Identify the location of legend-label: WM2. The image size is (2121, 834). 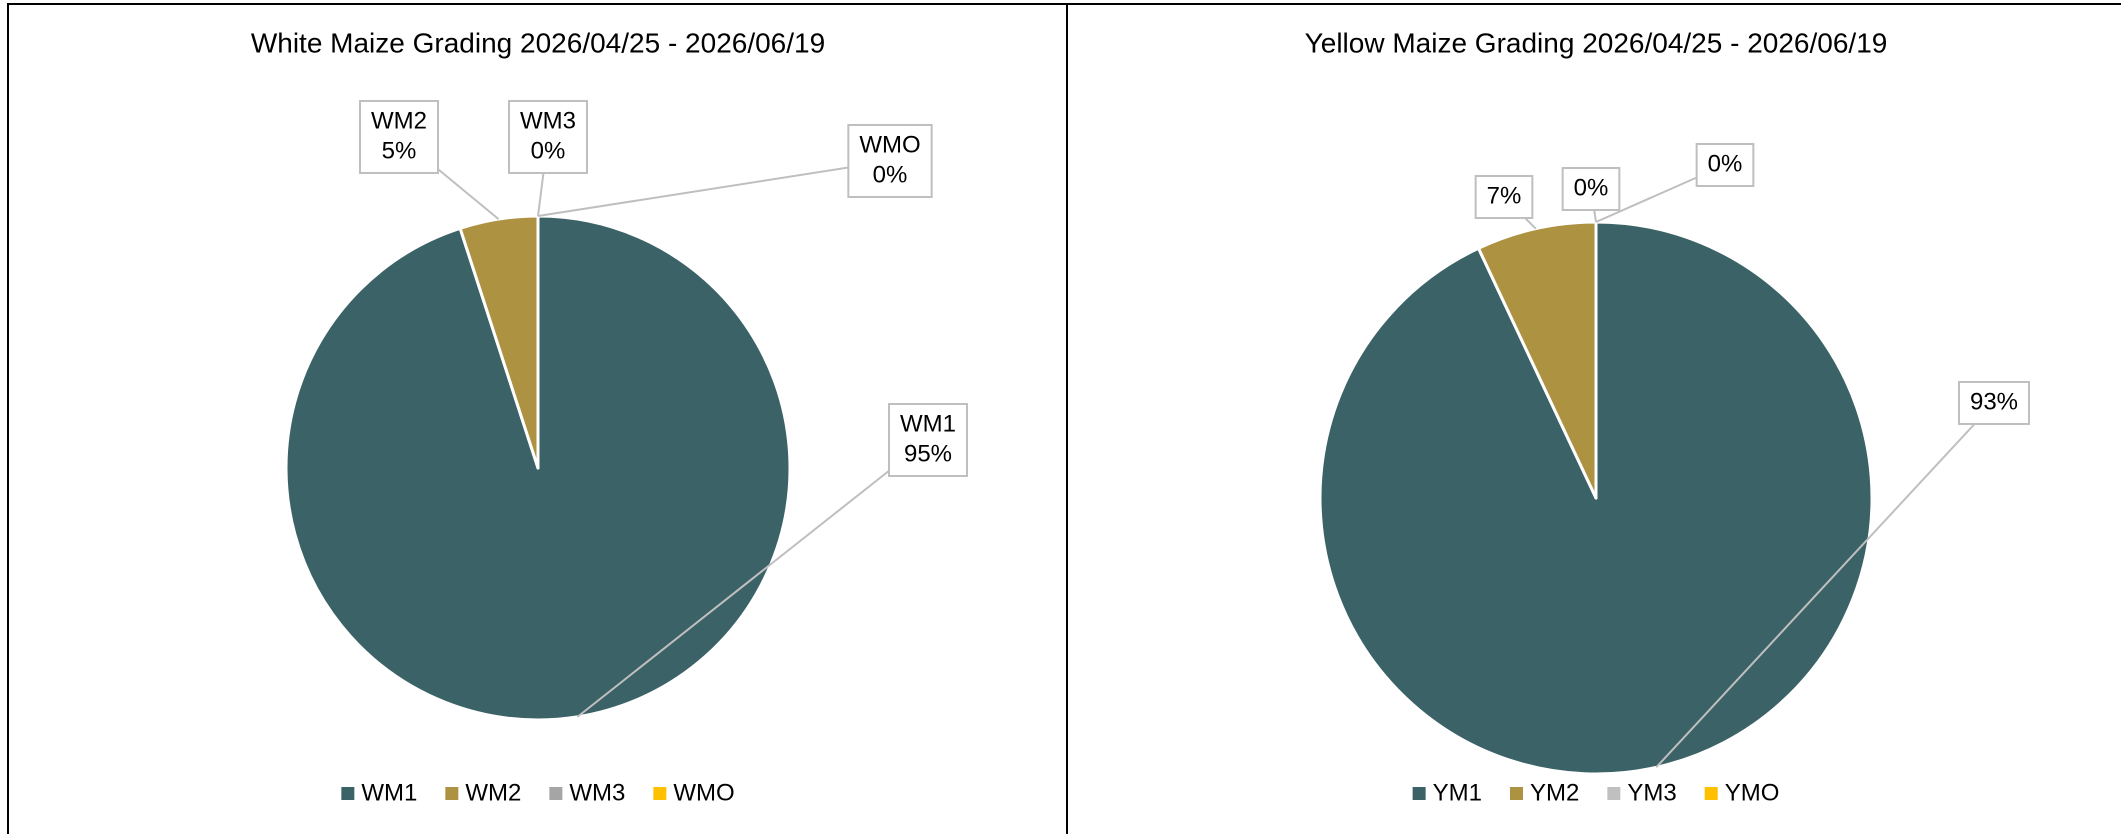
(493, 792).